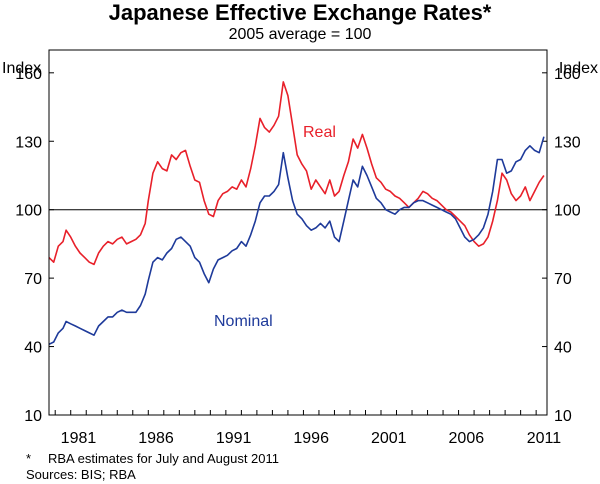  Describe the element at coordinates (33, 279) in the screenshot. I see `y-tick-label-left: 70` at that location.